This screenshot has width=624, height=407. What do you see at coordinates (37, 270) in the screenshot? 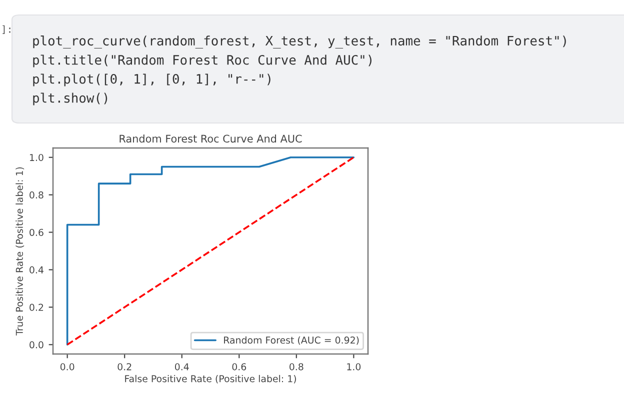
I see `y-tick-label: 0.4` at bounding box center [37, 270].